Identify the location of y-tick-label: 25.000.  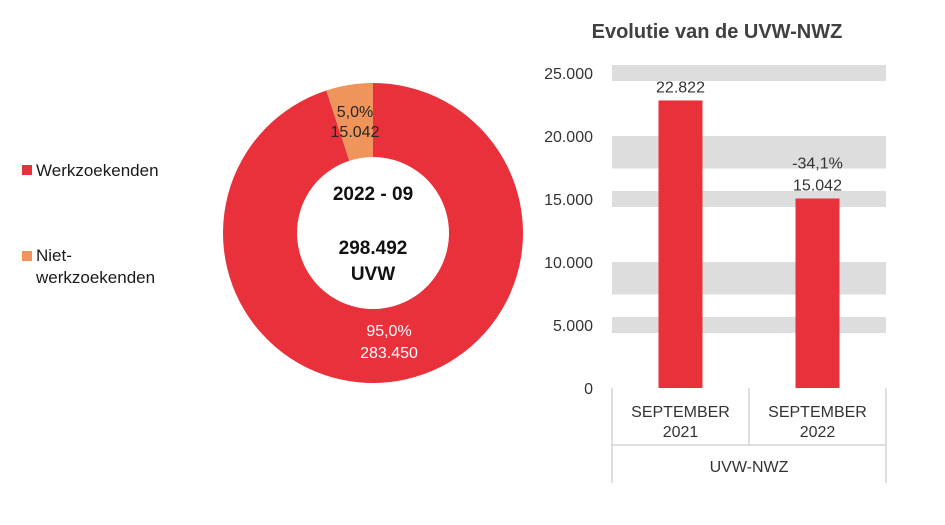
(568, 74).